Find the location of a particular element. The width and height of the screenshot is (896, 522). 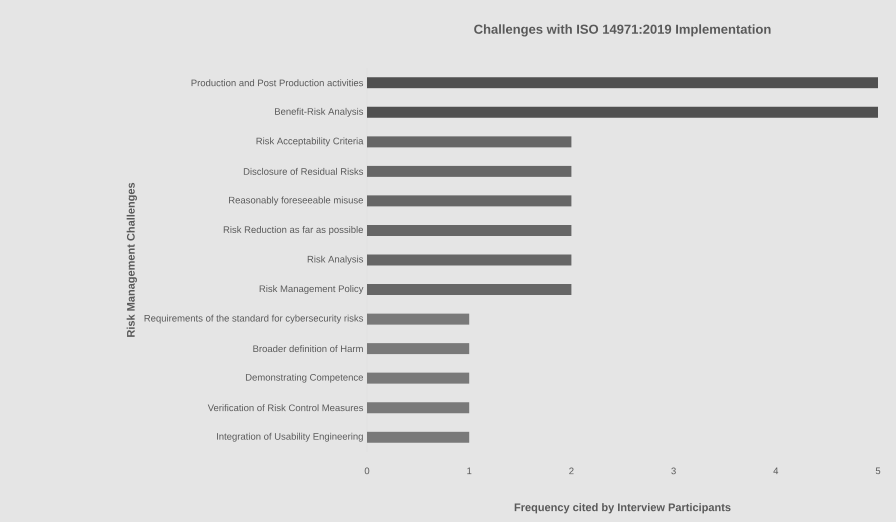

y-tick-label: Disclosure of Residual Risks is located at coordinates (304, 171).